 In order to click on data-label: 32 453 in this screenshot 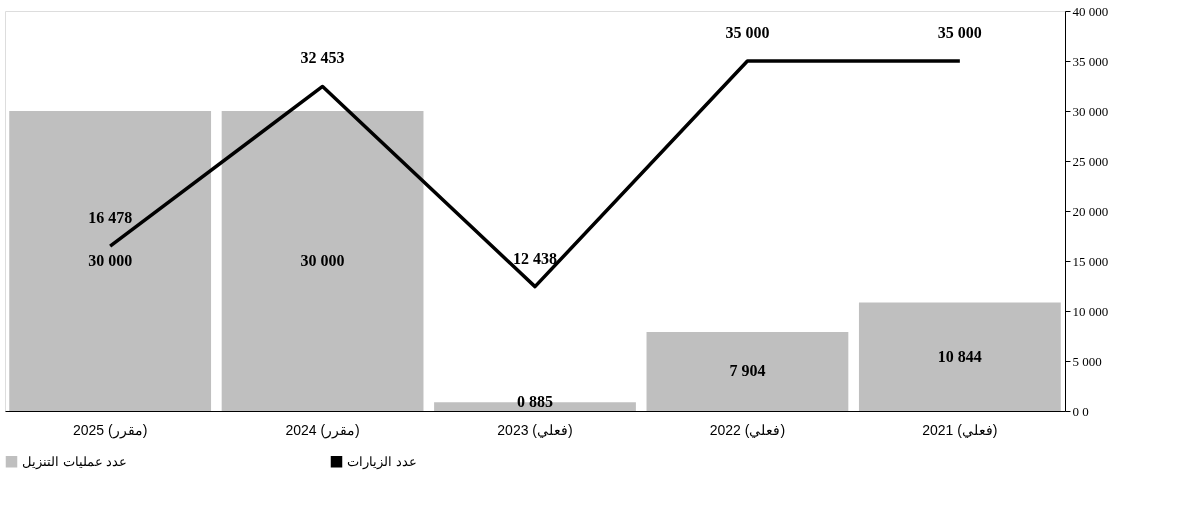, I will do `click(322, 58)`.